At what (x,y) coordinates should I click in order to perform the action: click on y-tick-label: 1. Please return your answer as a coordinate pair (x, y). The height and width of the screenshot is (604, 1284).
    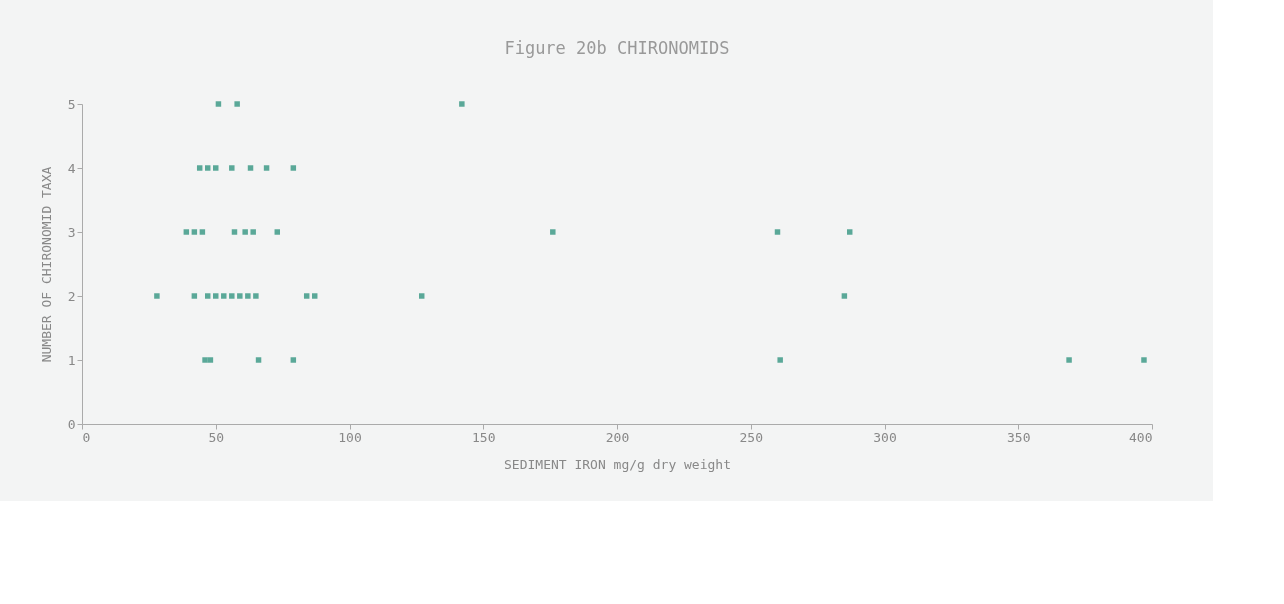
    Looking at the image, I should click on (71, 360).